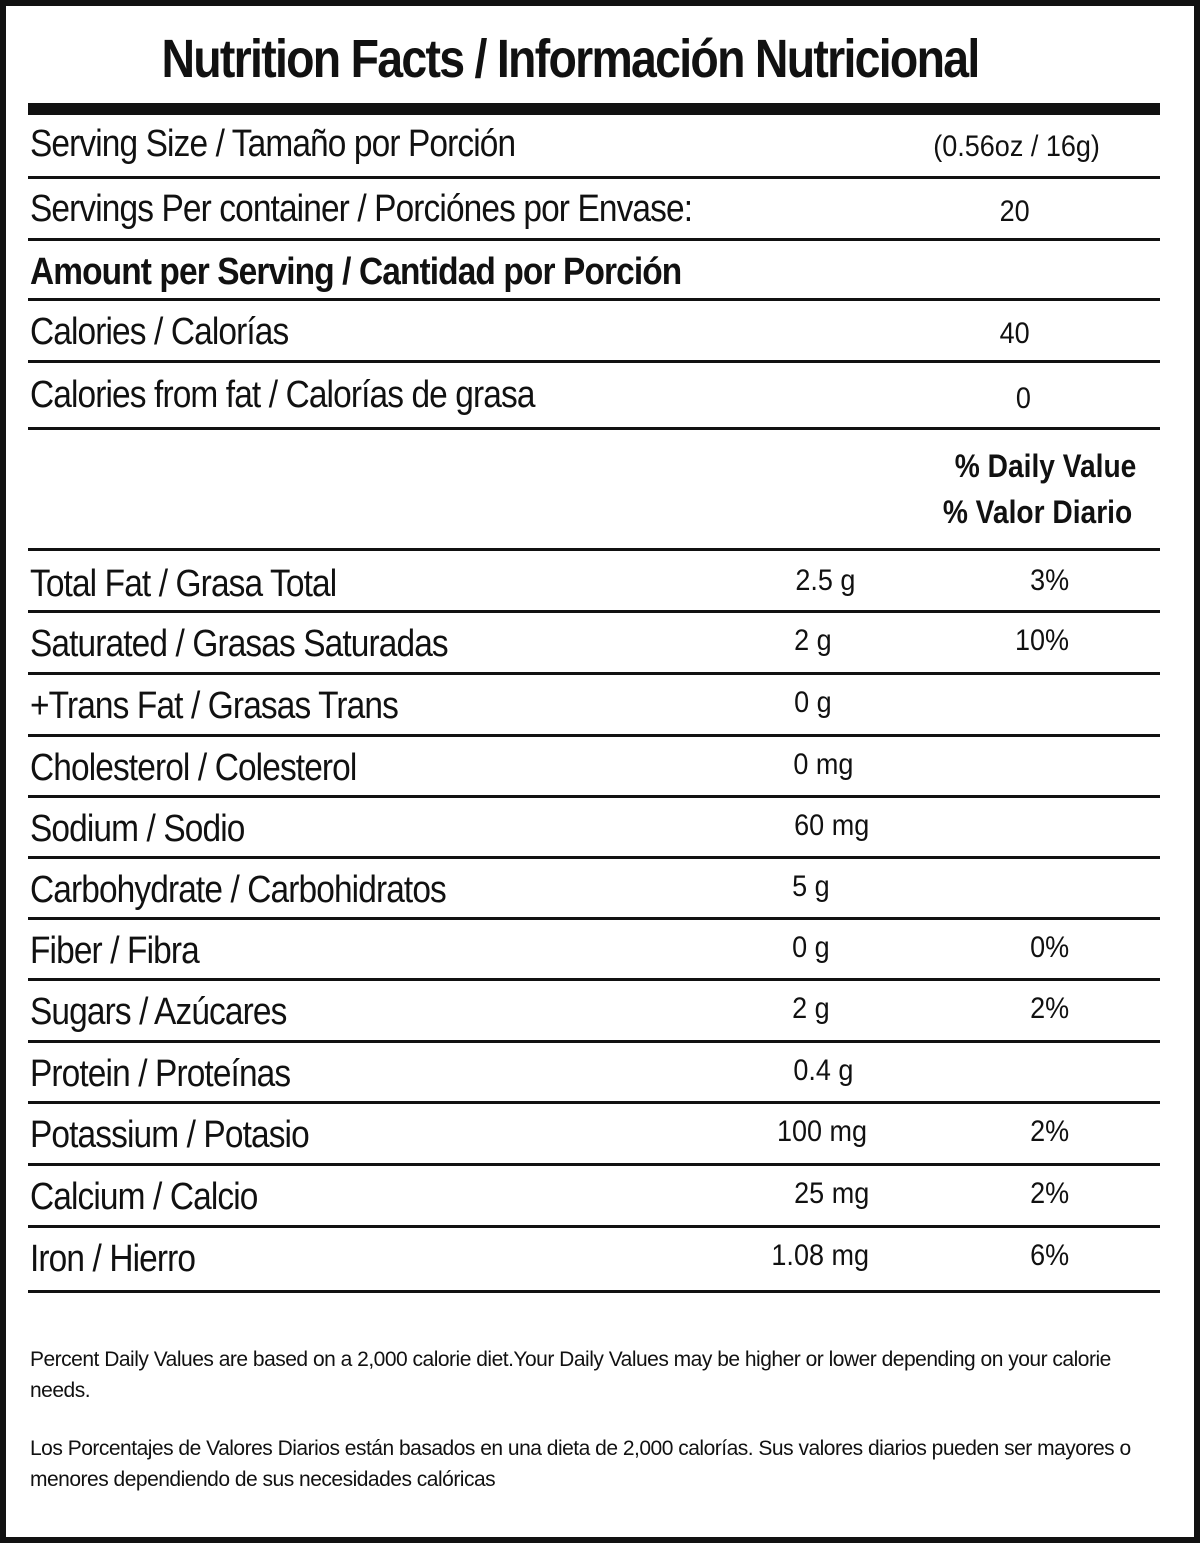 This screenshot has height=1543, width=1200. I want to click on calories-from-fat-label: Calories from fat / Calorías de grasa, so click(282, 395).